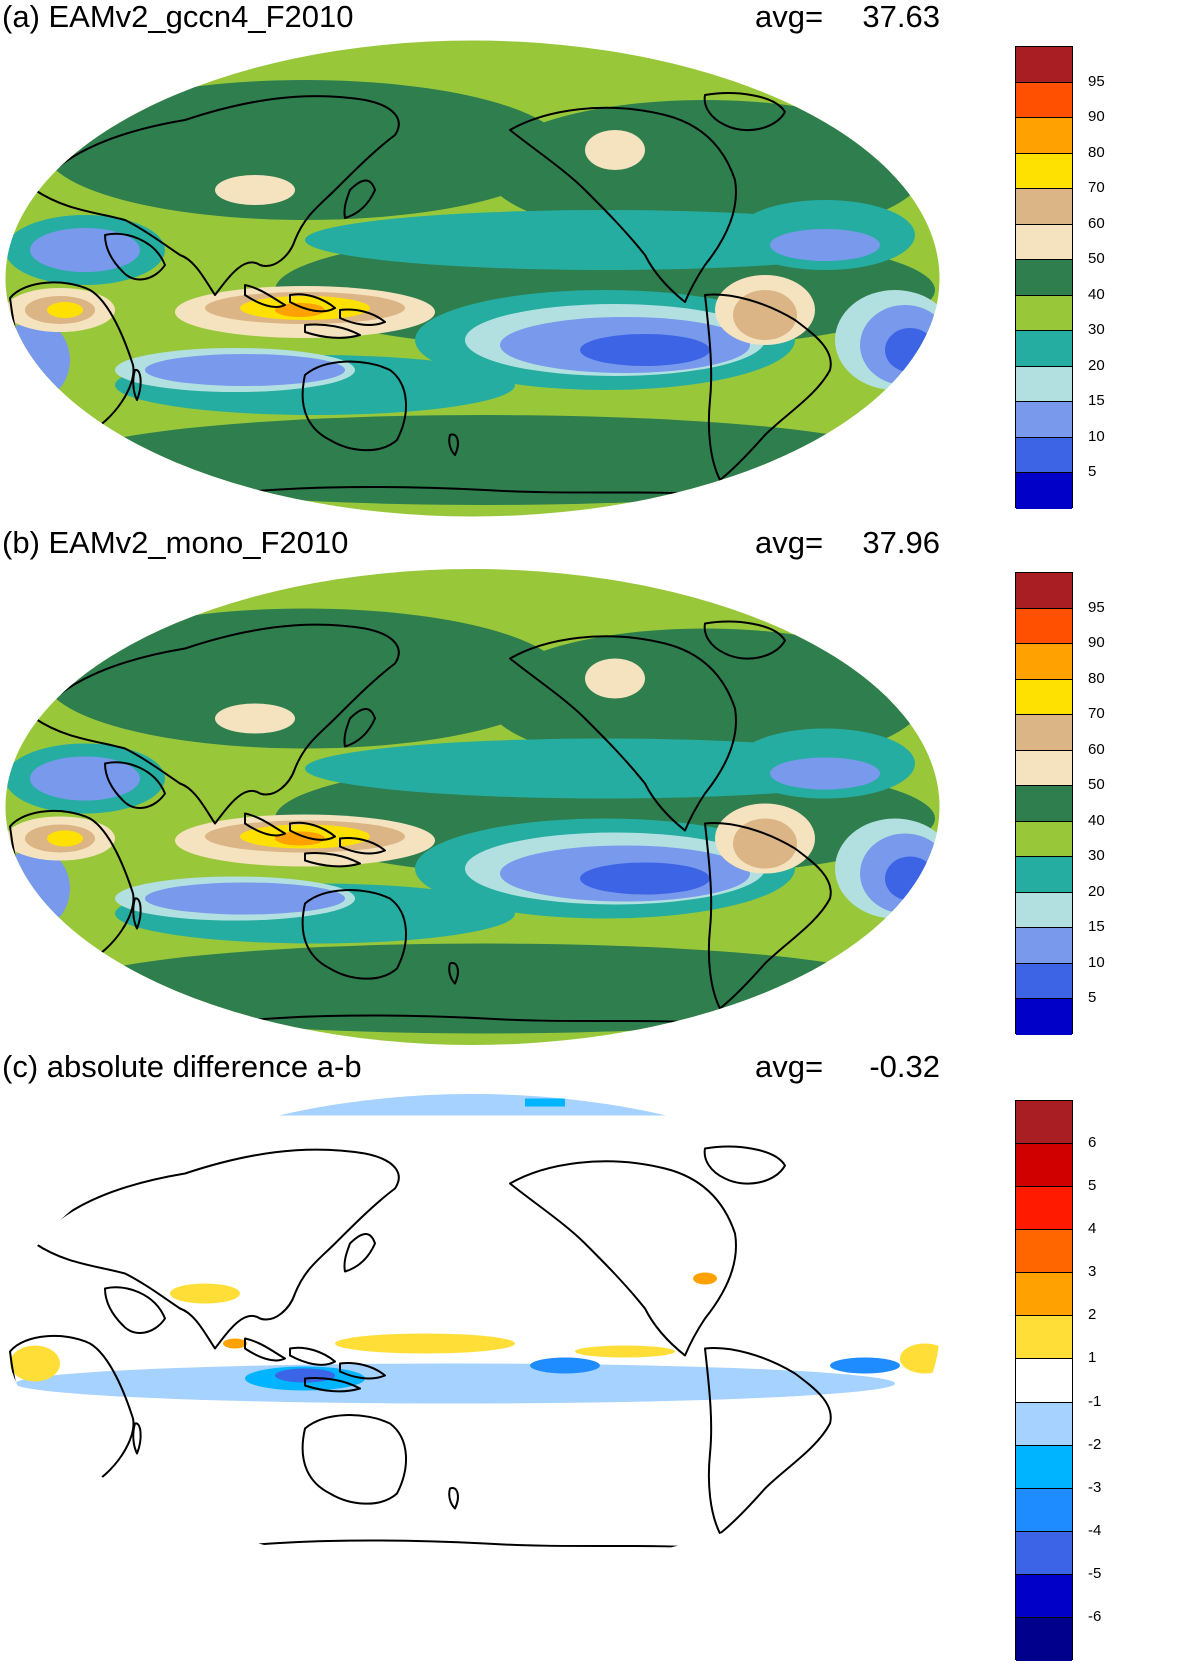  I want to click on colorbar-label: 6, so click(1092, 1143).